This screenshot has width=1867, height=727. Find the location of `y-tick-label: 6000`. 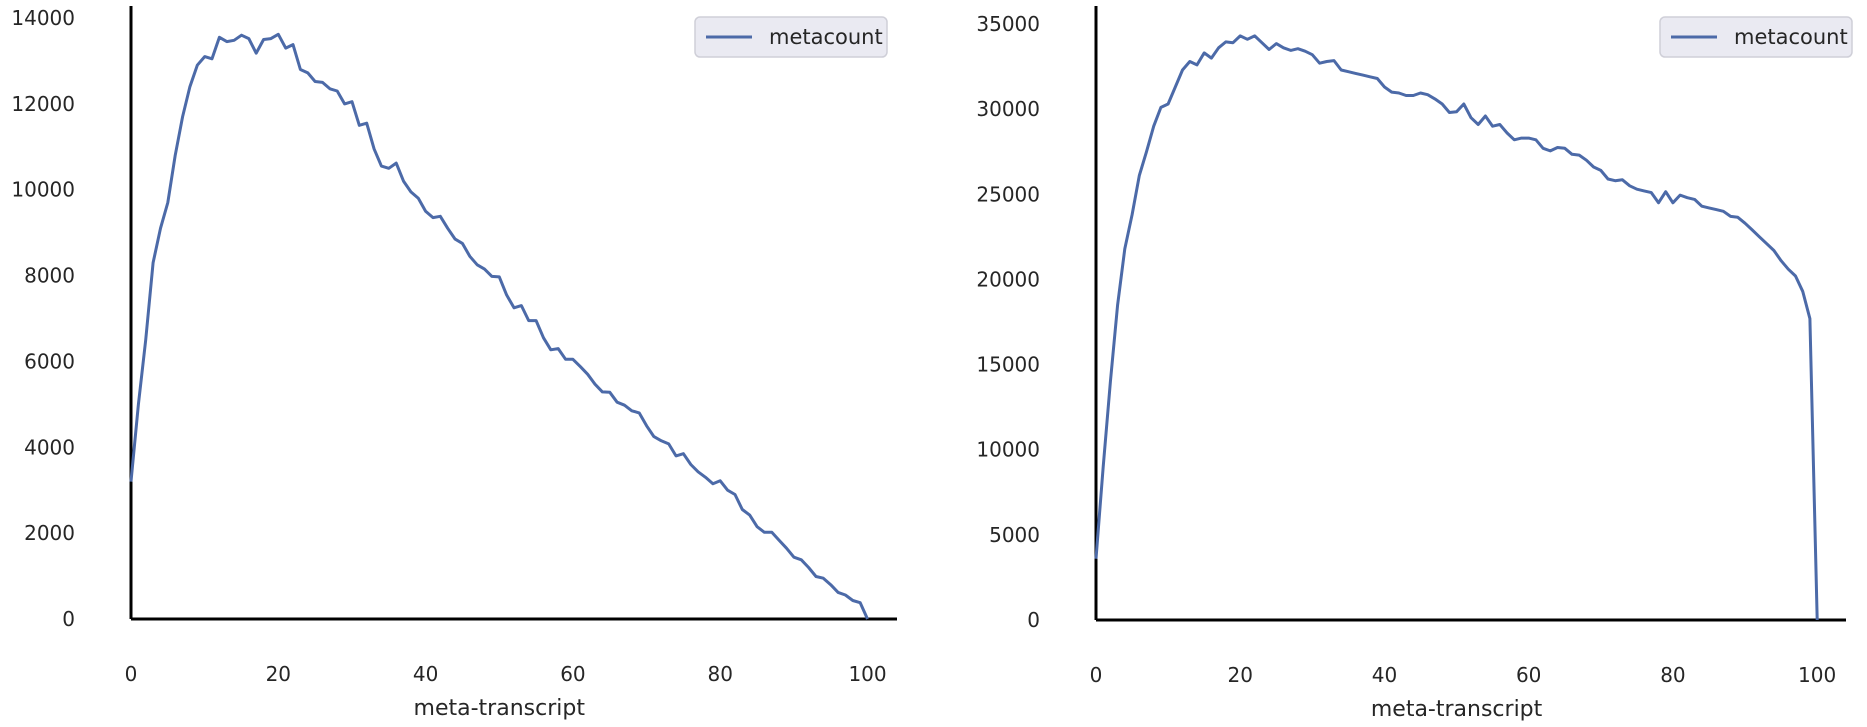

y-tick-label: 6000 is located at coordinates (49, 361).